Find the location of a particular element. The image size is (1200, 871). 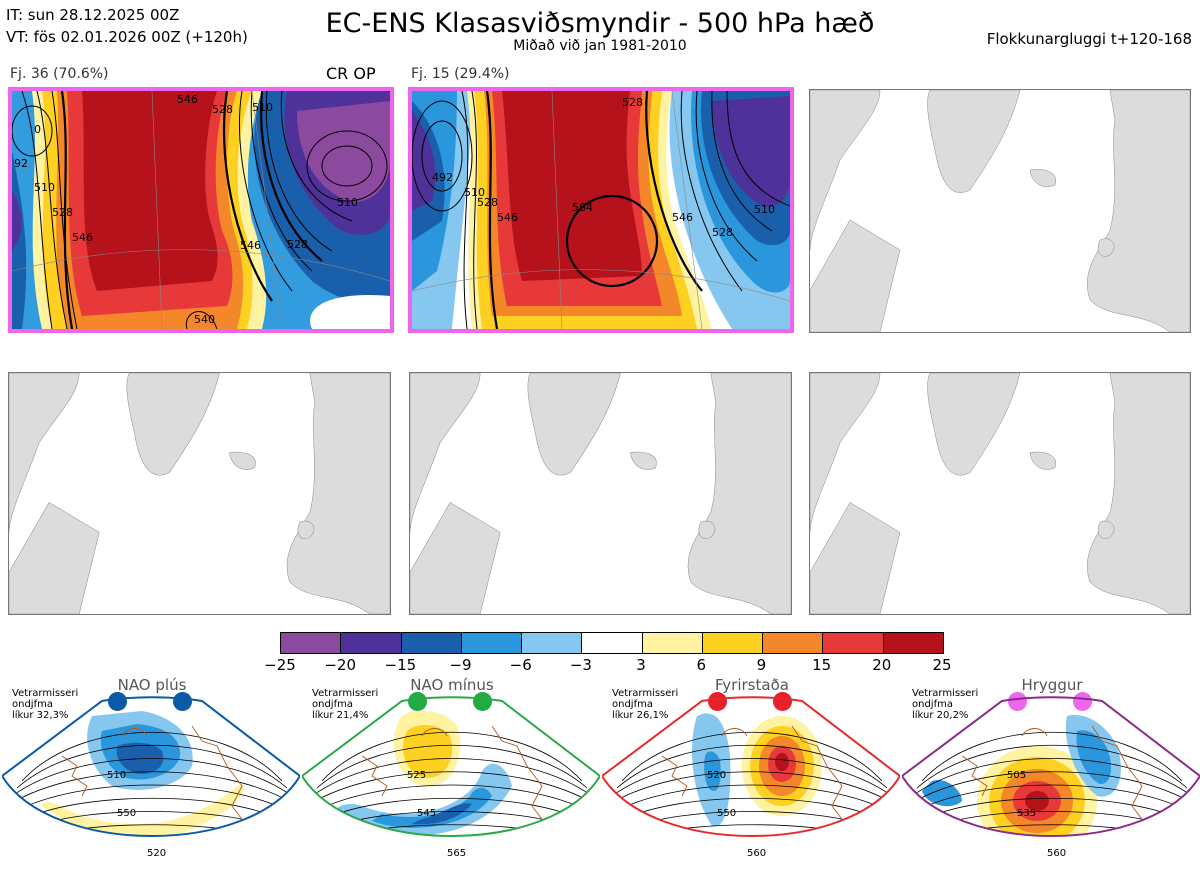

valid-time: VT: fös 02.01.2026 00Z (+120h) is located at coordinates (127, 37).